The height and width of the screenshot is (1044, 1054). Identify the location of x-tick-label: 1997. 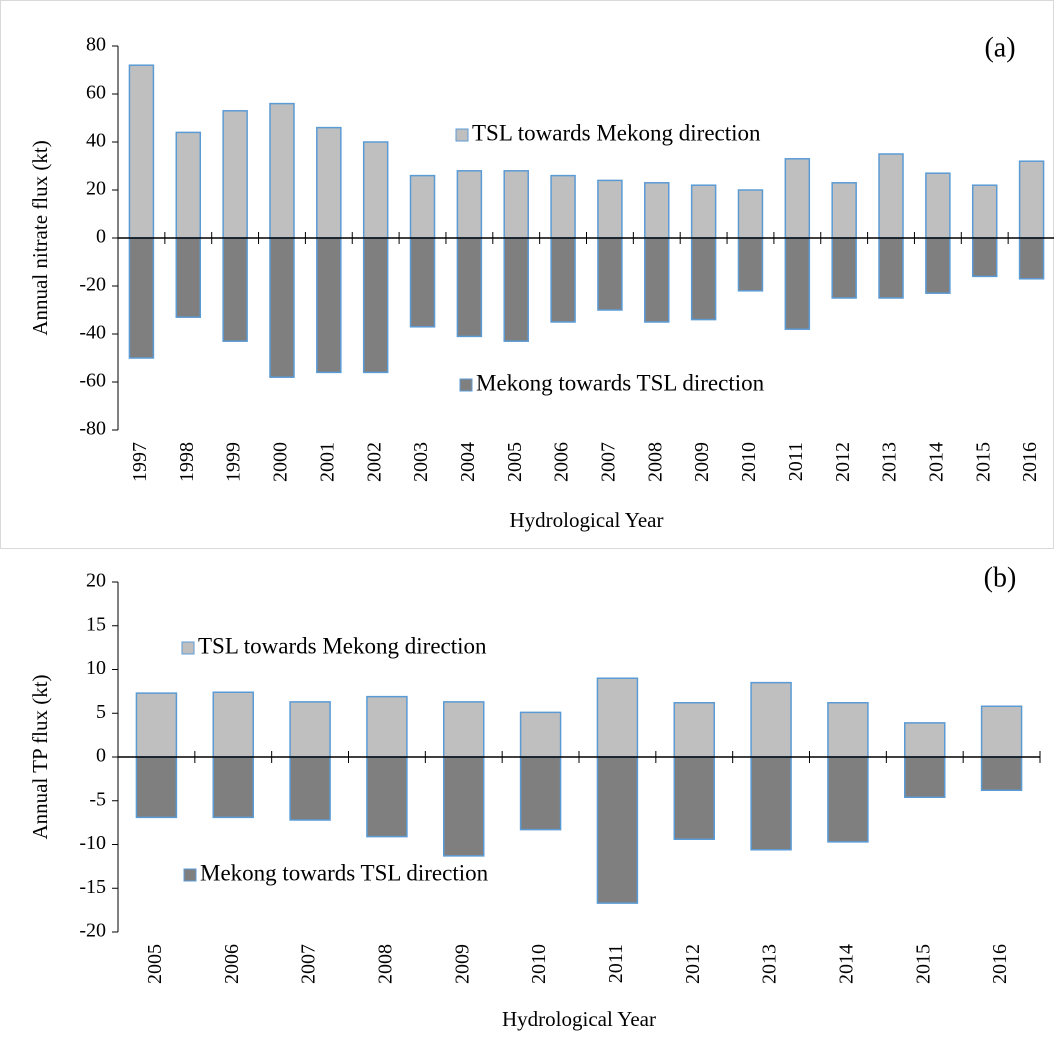
(140, 462).